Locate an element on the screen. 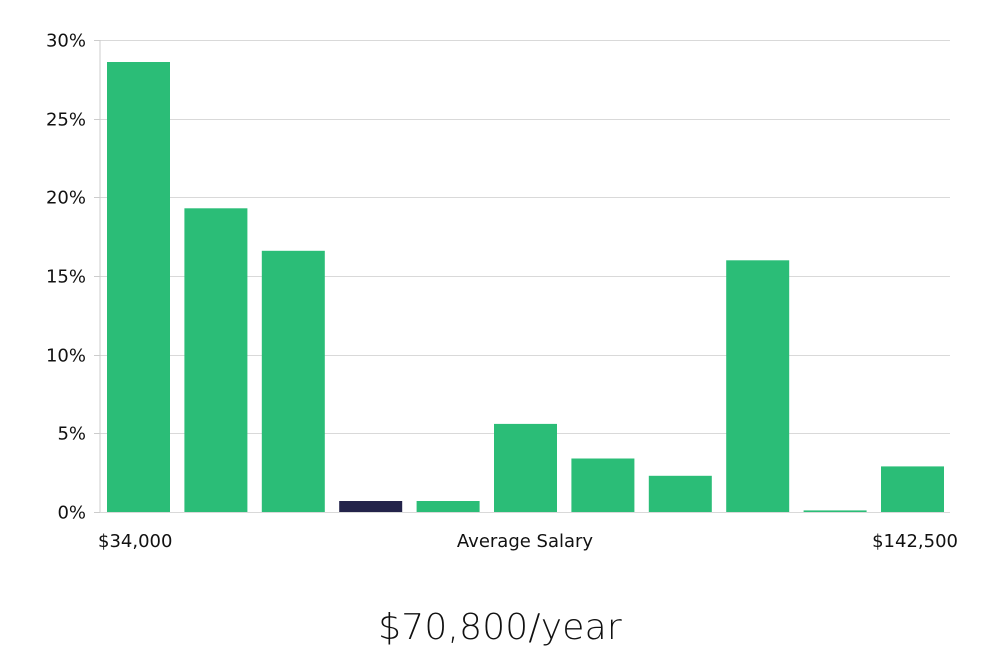 The image size is (1000, 660). y-tick-label: 0% is located at coordinates (71, 513).